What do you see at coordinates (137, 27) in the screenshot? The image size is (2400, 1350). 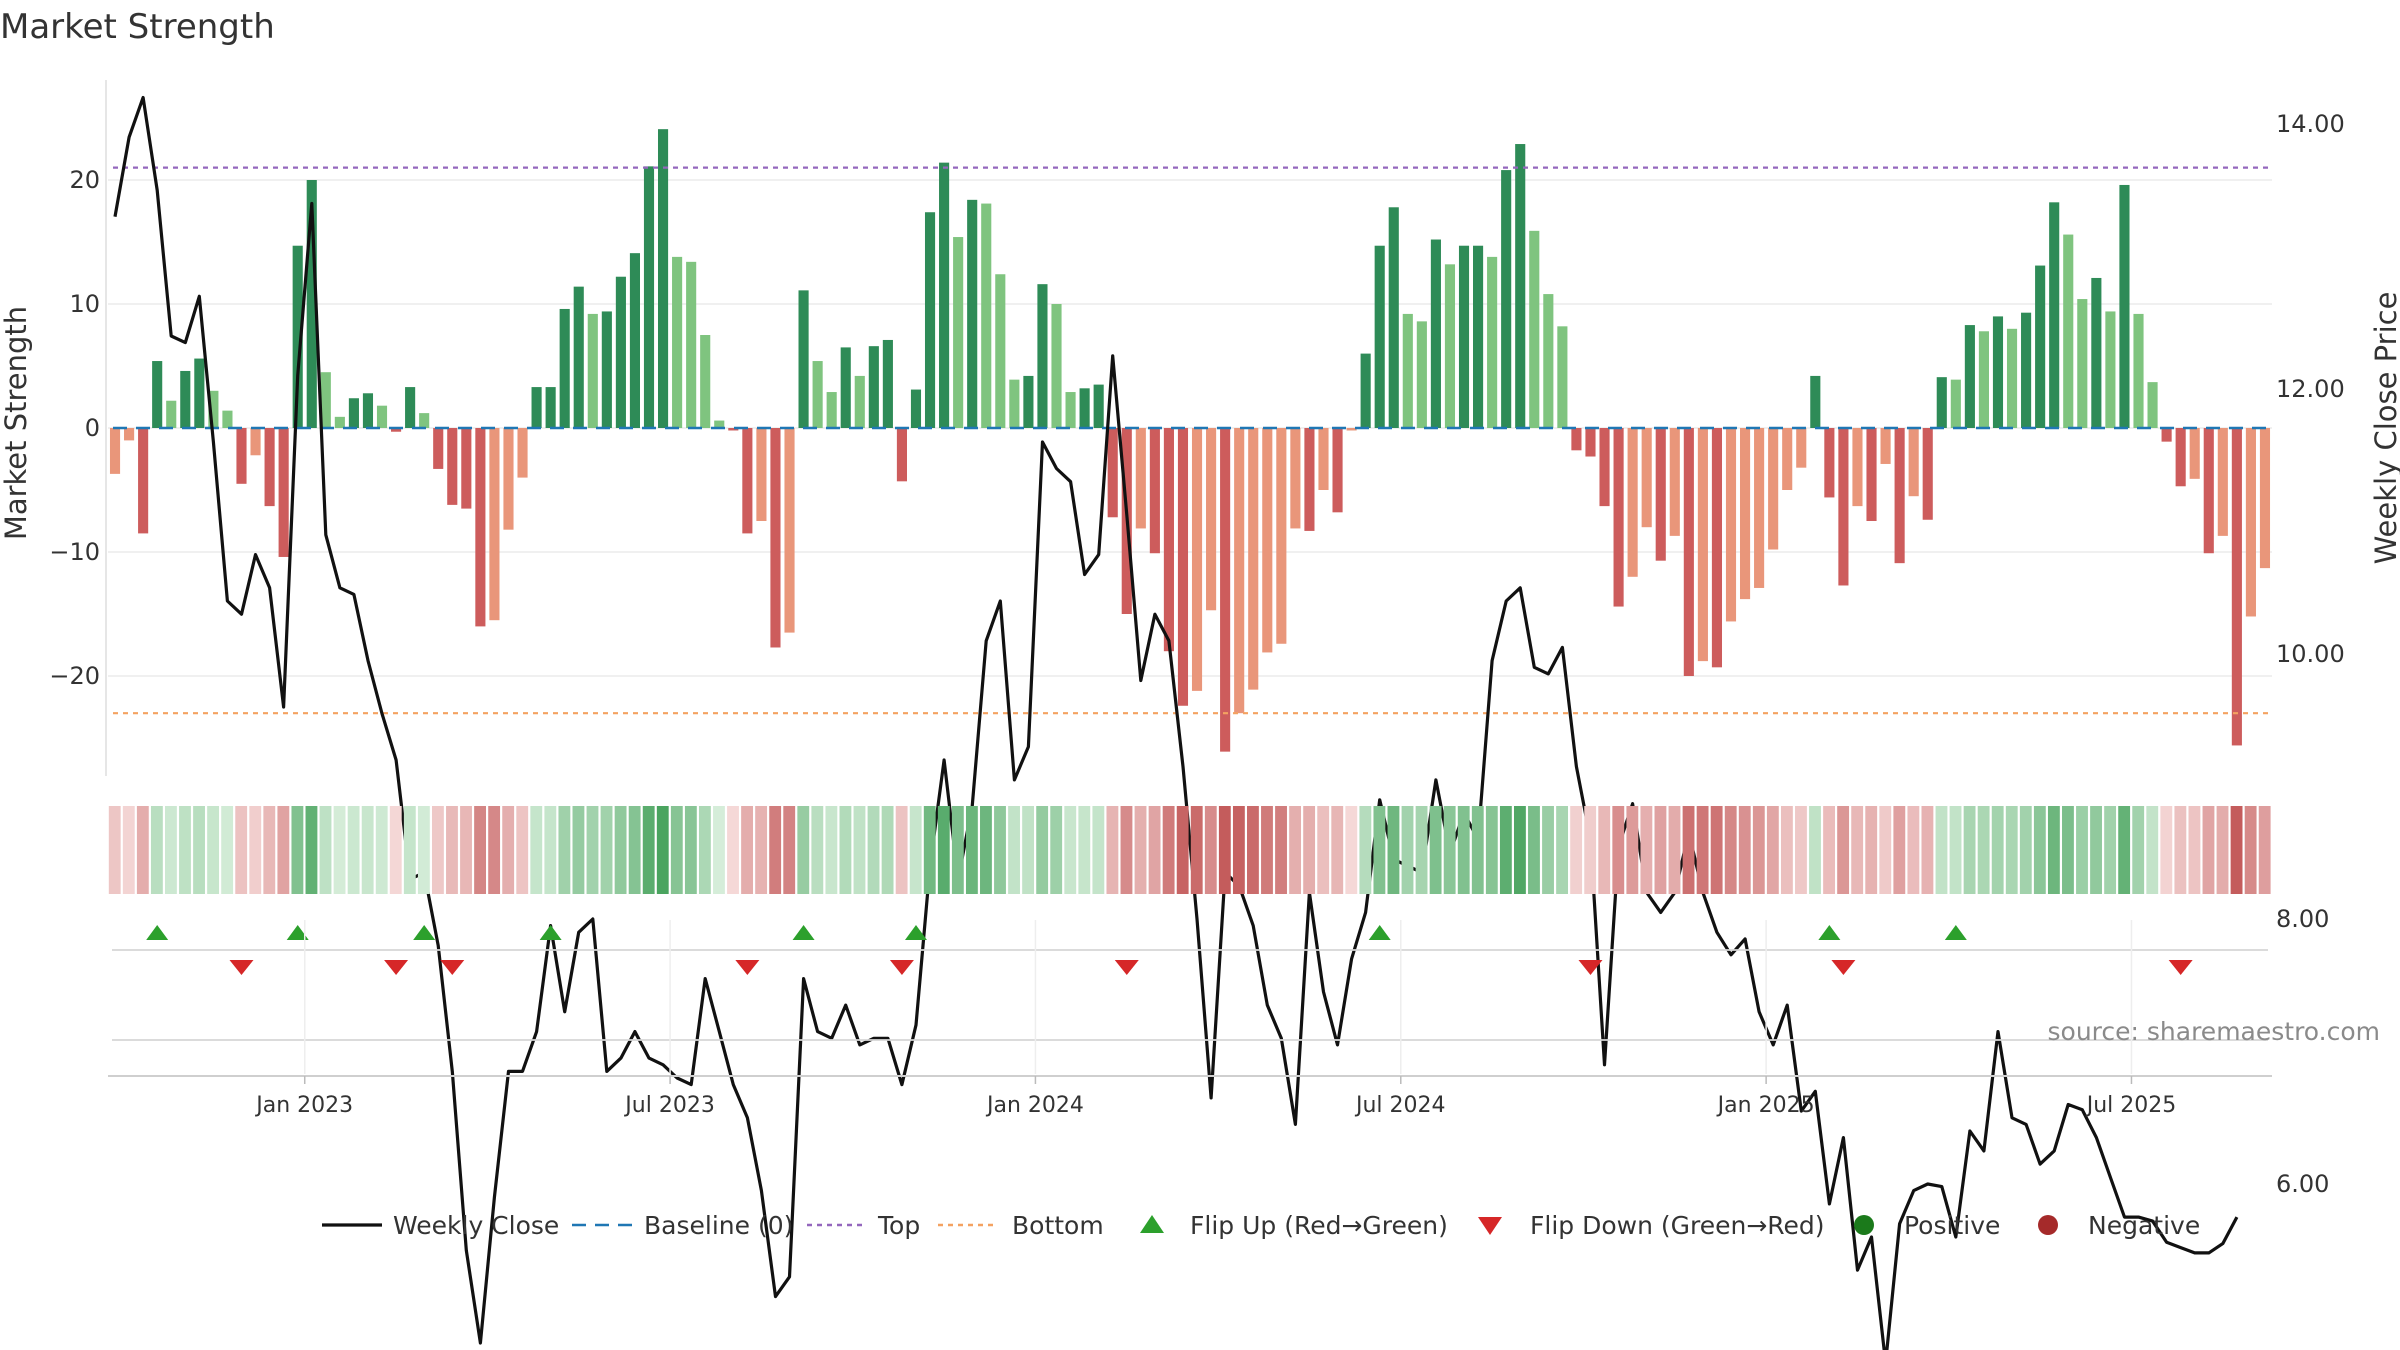 I see `chart-title: Market Strength` at bounding box center [137, 27].